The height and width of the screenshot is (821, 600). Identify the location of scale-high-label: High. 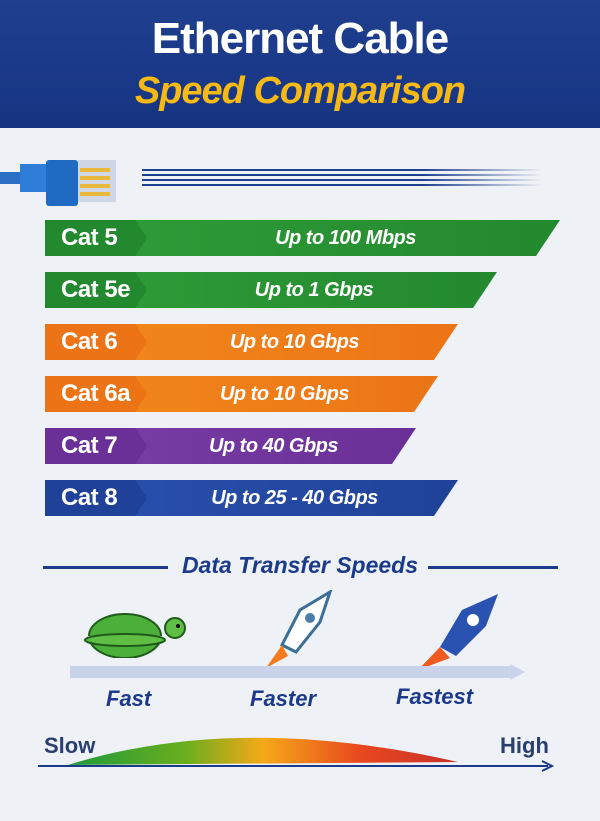
(524, 745).